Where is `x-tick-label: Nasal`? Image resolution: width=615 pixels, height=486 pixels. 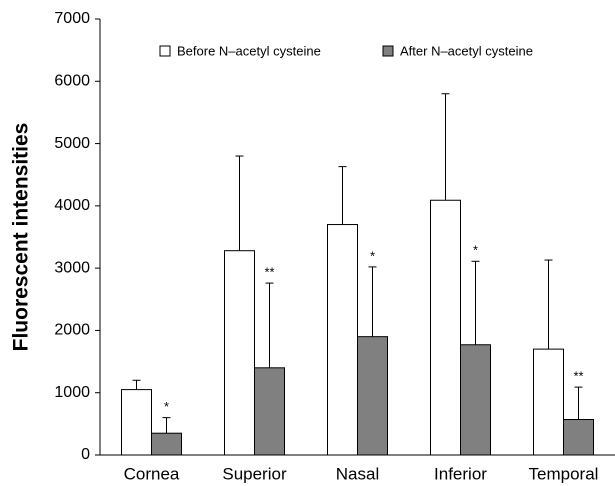 x-tick-label: Nasal is located at coordinates (357, 473).